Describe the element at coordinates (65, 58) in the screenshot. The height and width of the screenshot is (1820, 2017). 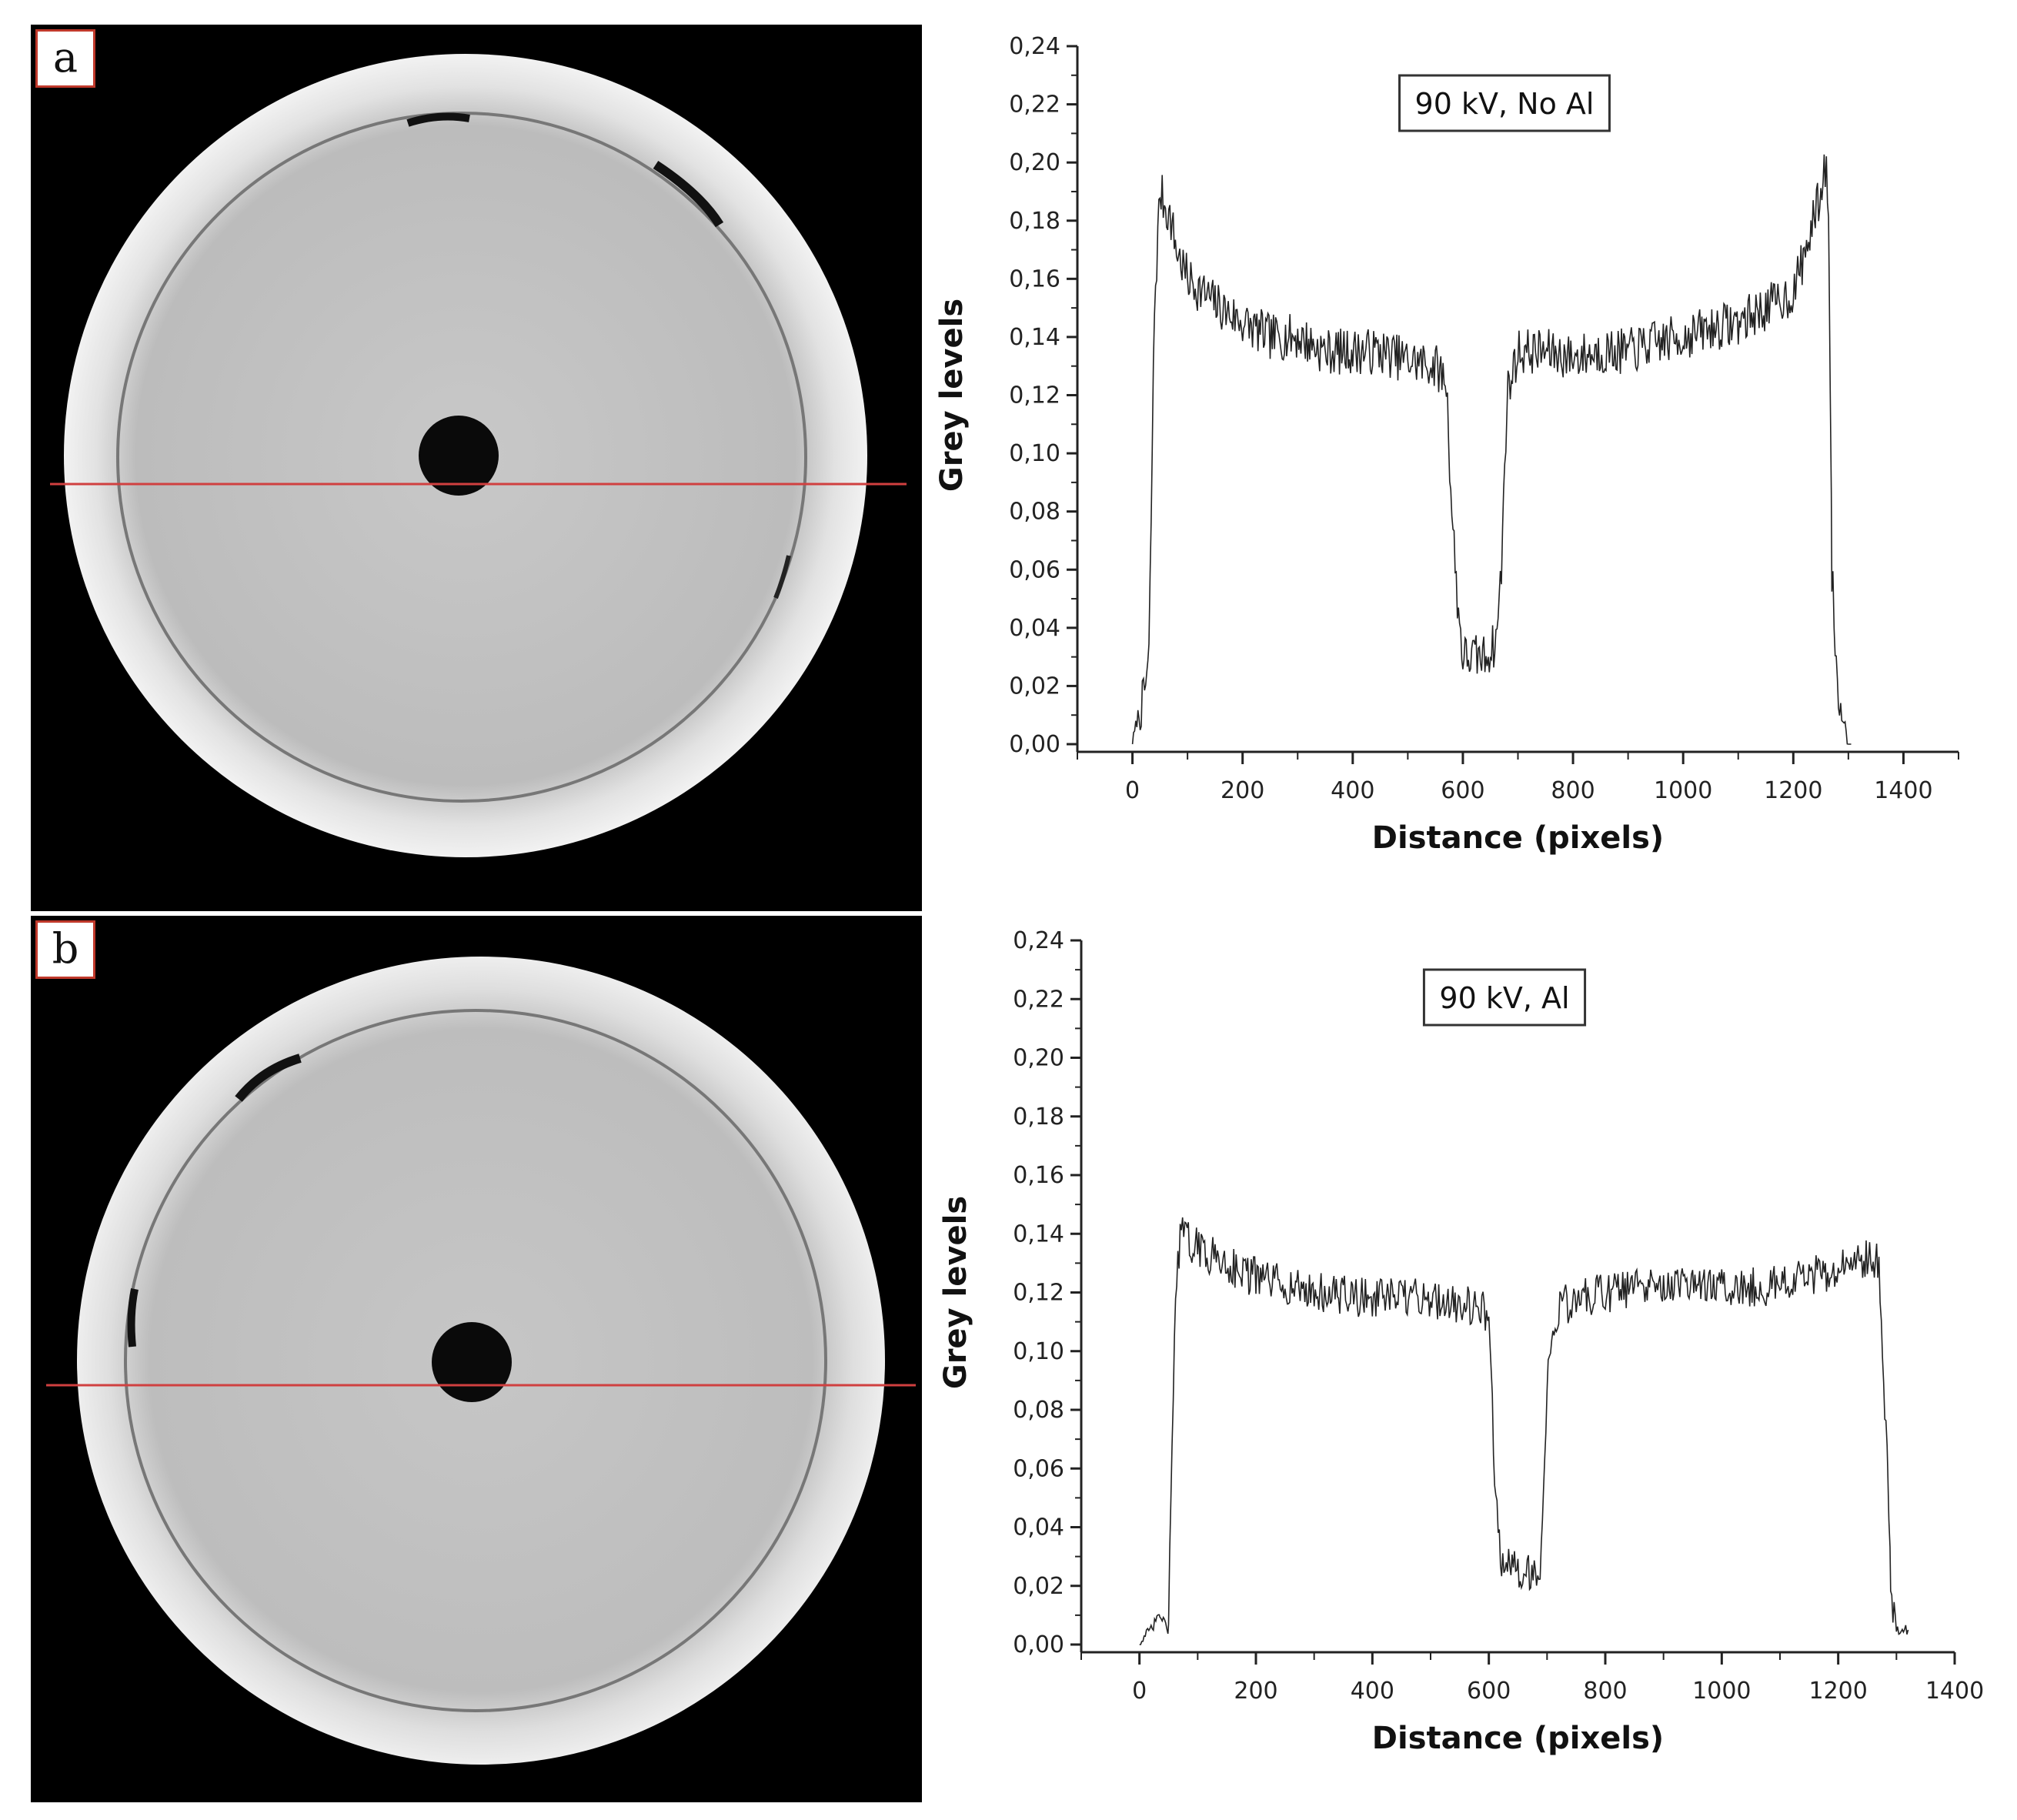
I see `panel-label-a: a` at that location.